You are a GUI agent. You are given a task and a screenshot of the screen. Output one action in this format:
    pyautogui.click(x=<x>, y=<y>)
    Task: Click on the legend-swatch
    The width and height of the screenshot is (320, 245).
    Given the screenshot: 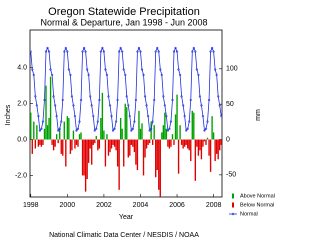 What is the action you would take?
    pyautogui.click(x=233, y=196)
    